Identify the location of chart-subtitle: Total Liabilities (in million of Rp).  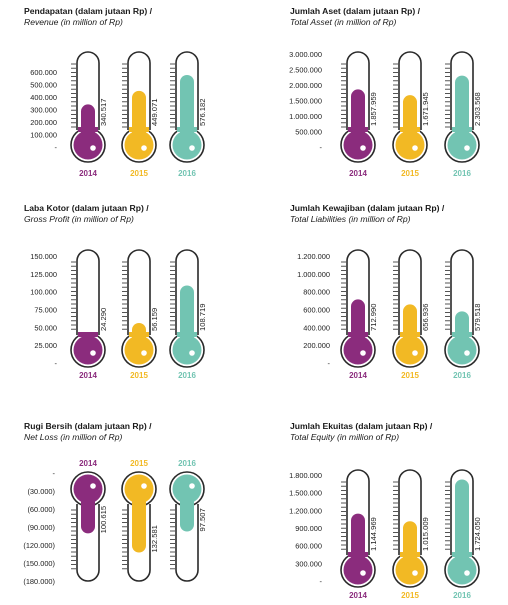
(350, 219).